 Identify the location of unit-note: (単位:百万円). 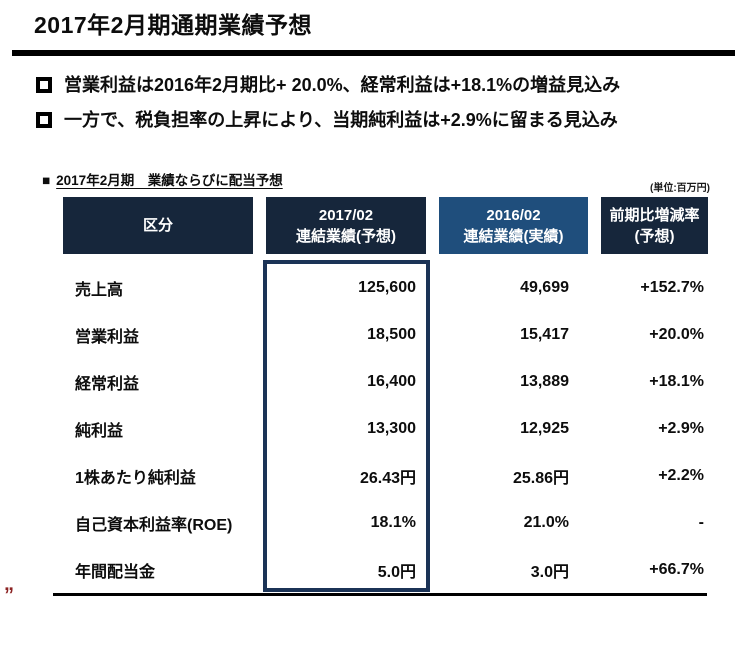
(680, 188).